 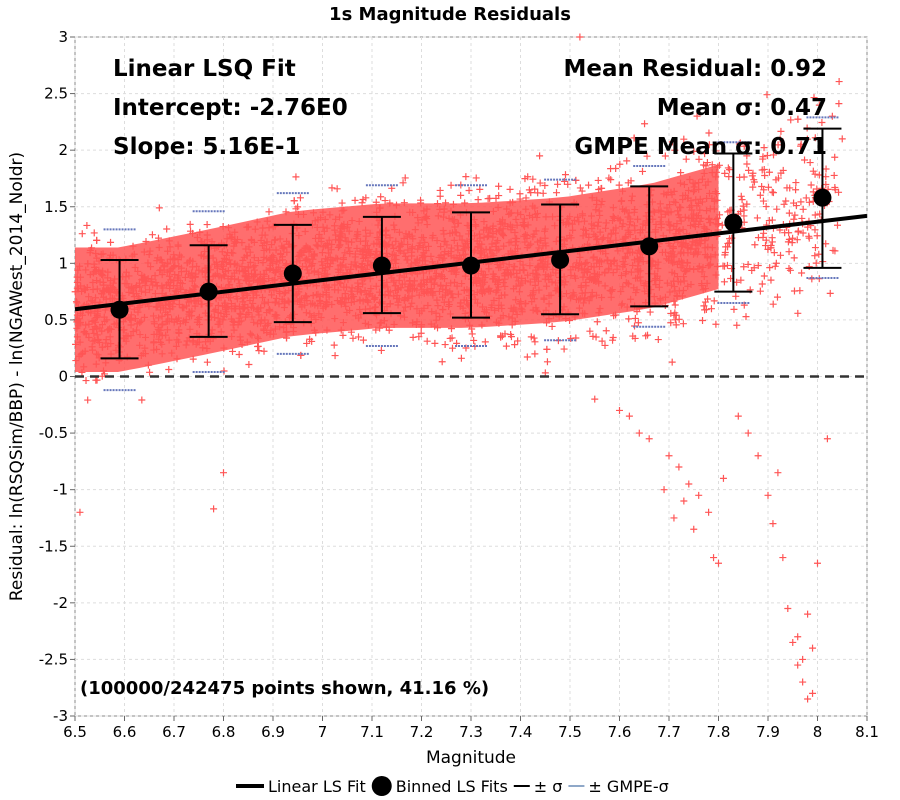 I want to click on y-tick-label: -2.5, so click(x=53, y=659).